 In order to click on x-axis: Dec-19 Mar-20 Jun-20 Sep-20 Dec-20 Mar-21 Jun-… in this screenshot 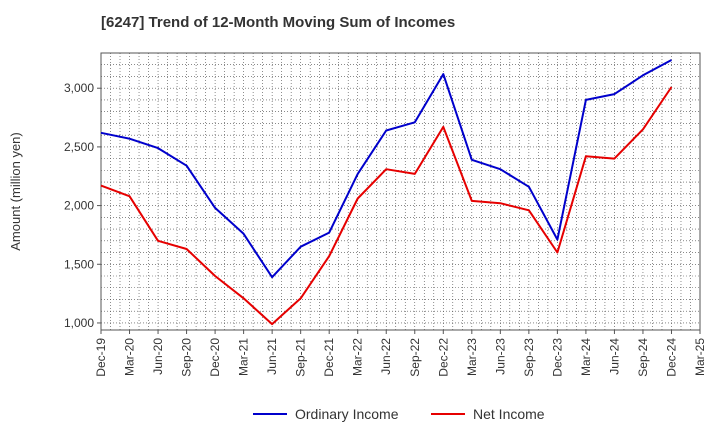, I will do `click(400, 353)`.